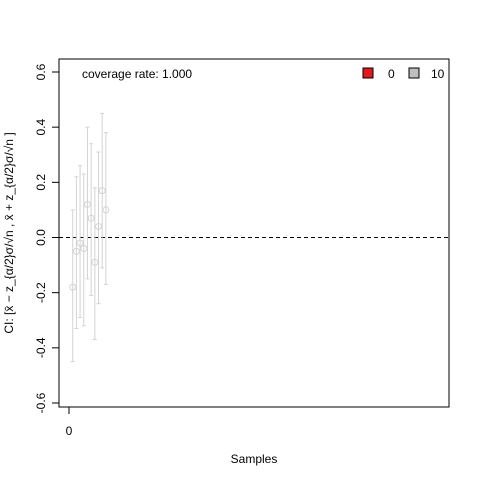 The image size is (480, 480). I want to click on legend: 0 10, so click(403, 74).